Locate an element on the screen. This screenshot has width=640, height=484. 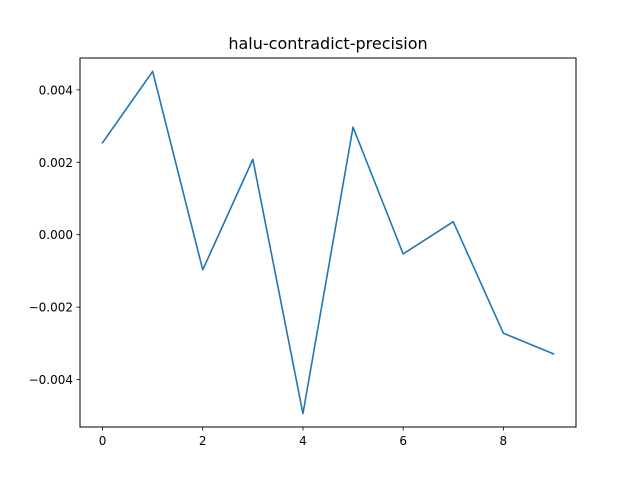
y-tick-label: −0.002 is located at coordinates (51, 308).